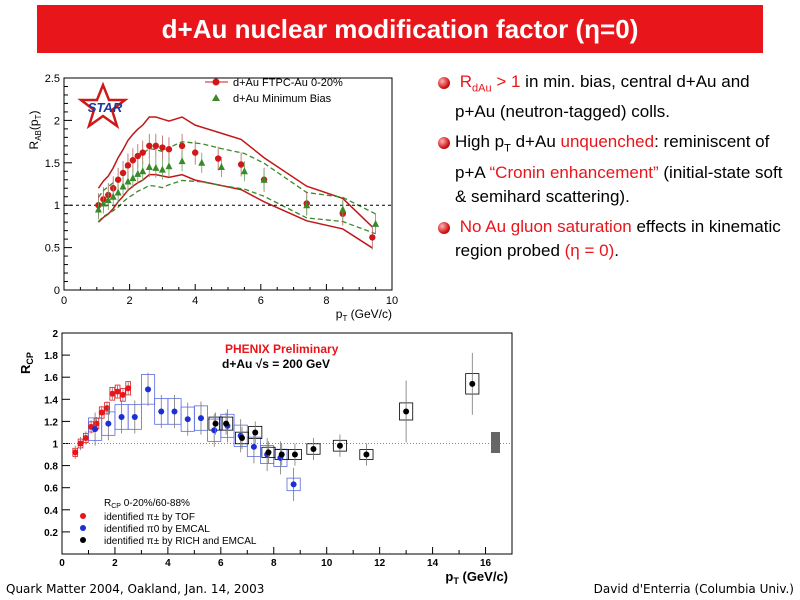  I want to click on chart2-xlabel-tail: (GeV/c), so click(483, 576).